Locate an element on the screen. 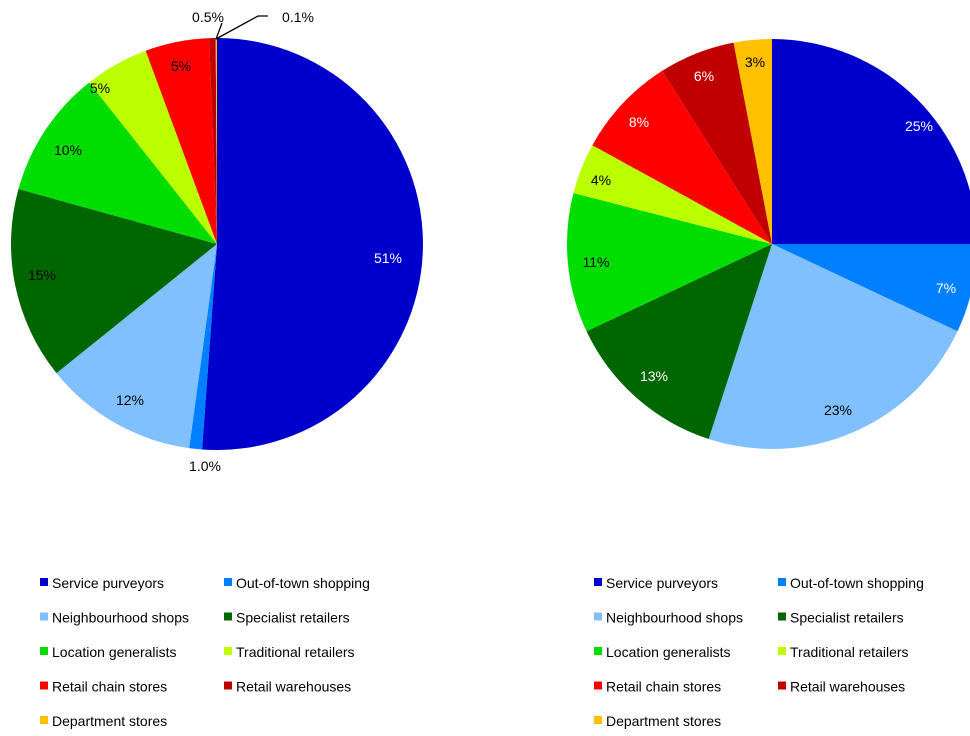 Image resolution: width=970 pixels, height=736 pixels. data-label-retail-warehouses: 6% is located at coordinates (704, 76).